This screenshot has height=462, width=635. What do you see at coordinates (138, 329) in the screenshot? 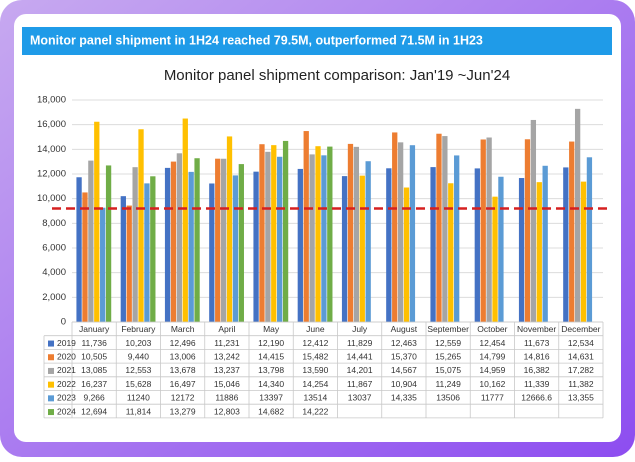
I see `x-tick-label: February` at bounding box center [138, 329].